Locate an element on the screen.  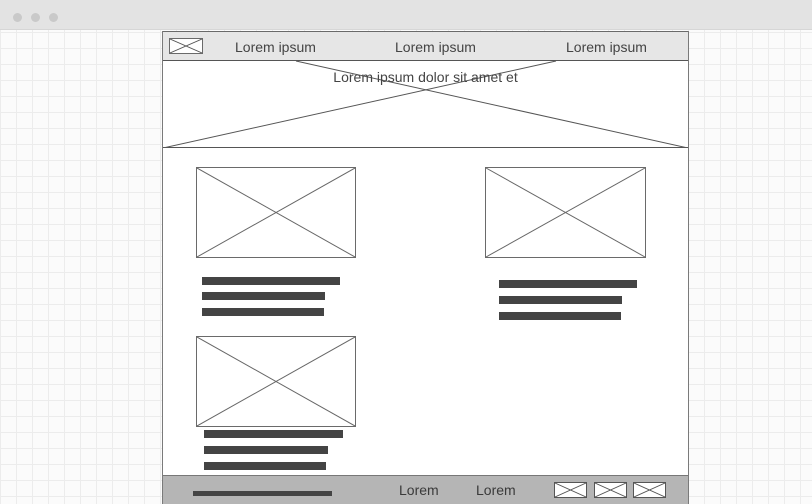
card-2-image-placeholder-icon is located at coordinates (565, 212).